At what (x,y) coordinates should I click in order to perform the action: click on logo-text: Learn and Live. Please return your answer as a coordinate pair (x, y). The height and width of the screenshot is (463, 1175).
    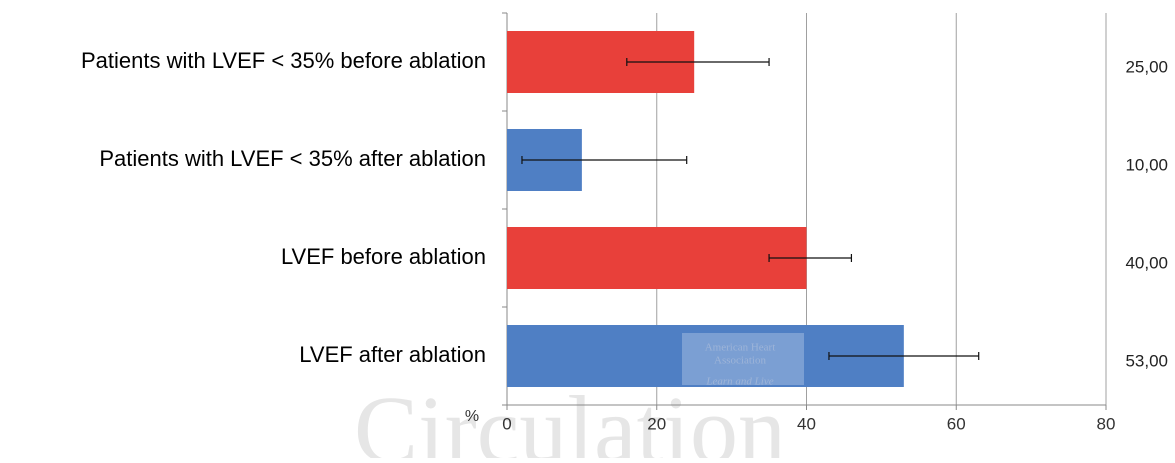
    Looking at the image, I should click on (739, 382).